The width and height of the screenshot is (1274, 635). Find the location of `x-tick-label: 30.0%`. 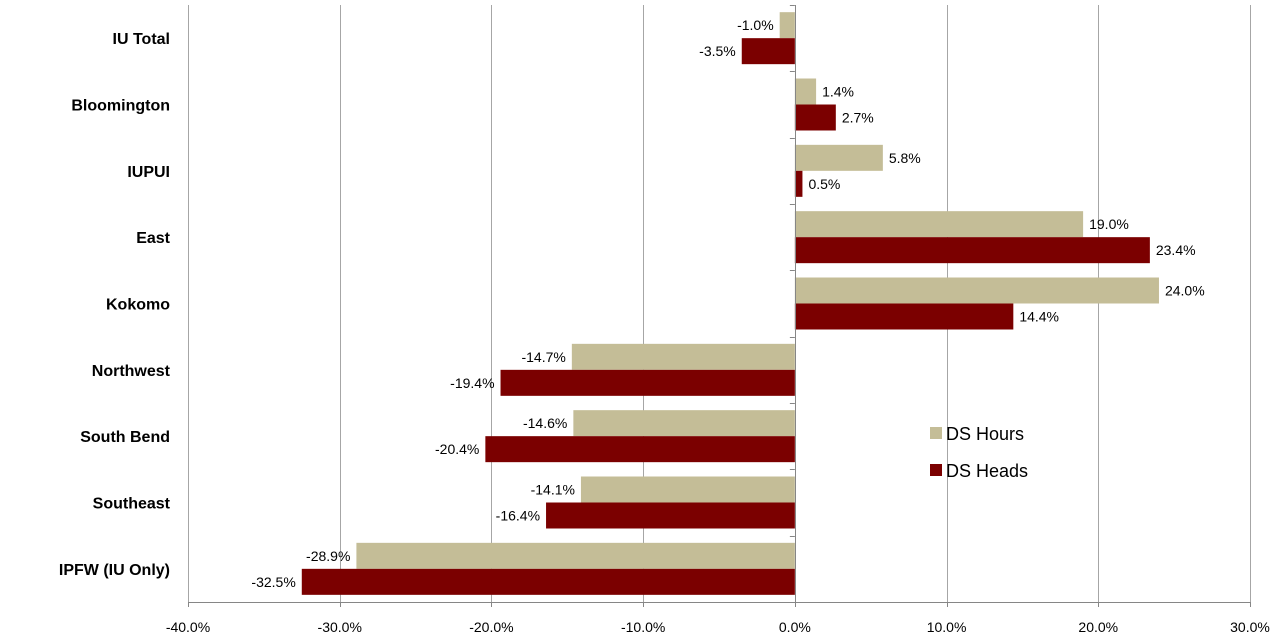

x-tick-label: 30.0% is located at coordinates (1250, 627).